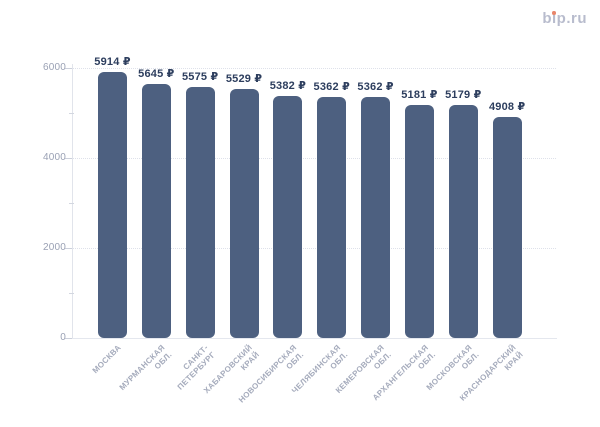 The width and height of the screenshot is (600, 427). I want to click on bar-value-label: 4908 ₽, so click(507, 107).